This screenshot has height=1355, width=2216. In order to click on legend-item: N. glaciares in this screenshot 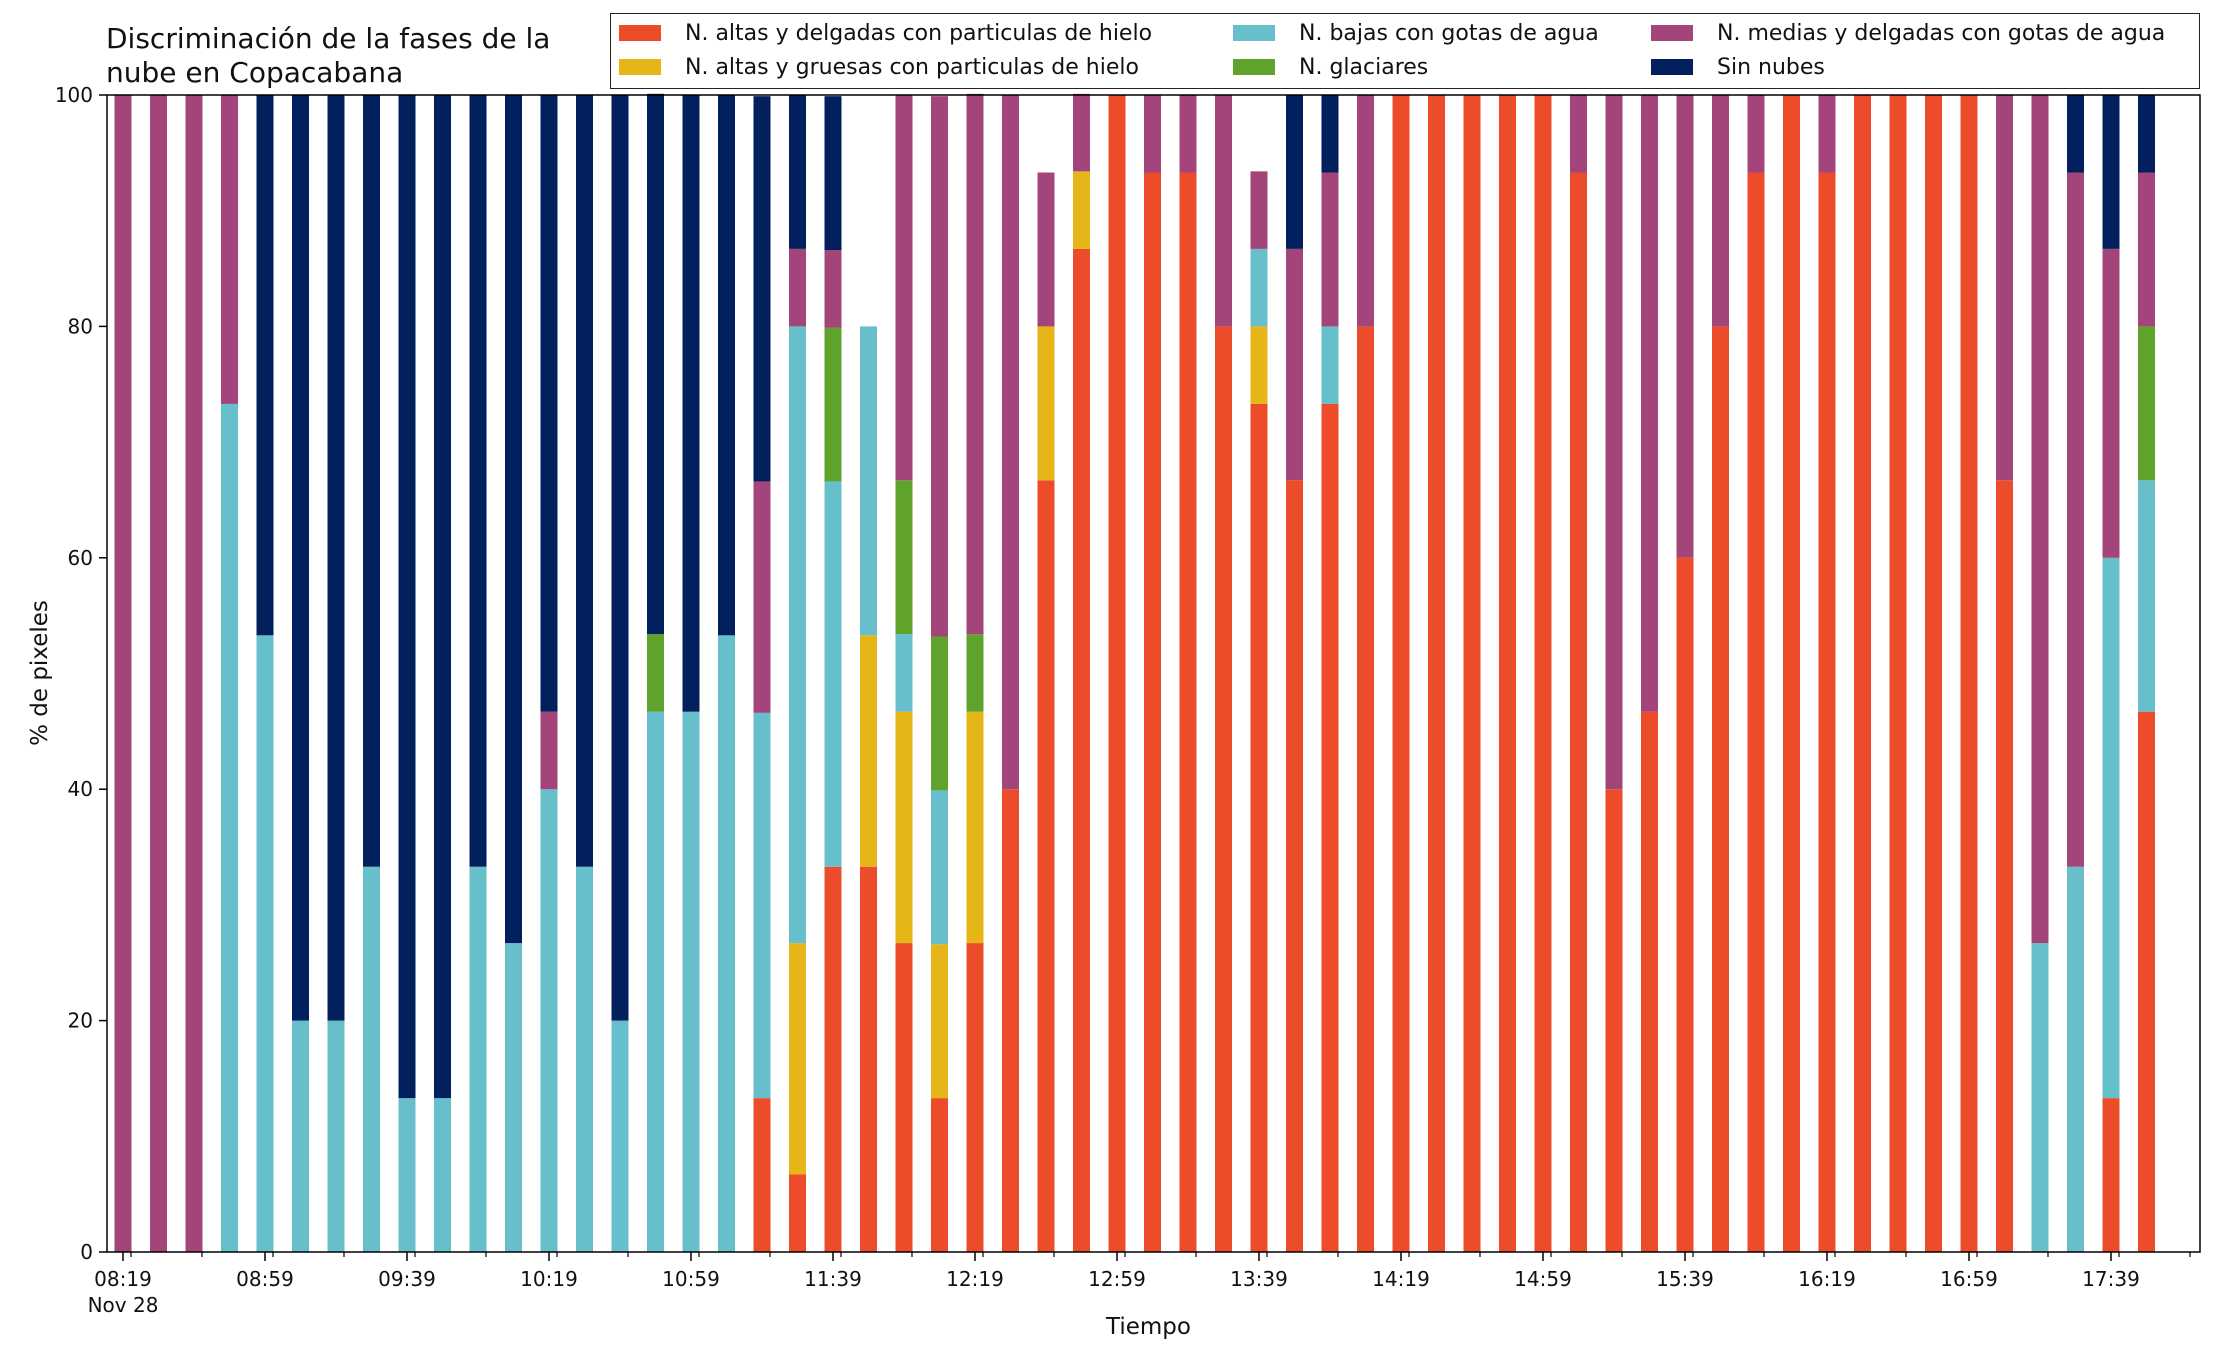, I will do `click(1330, 67)`.